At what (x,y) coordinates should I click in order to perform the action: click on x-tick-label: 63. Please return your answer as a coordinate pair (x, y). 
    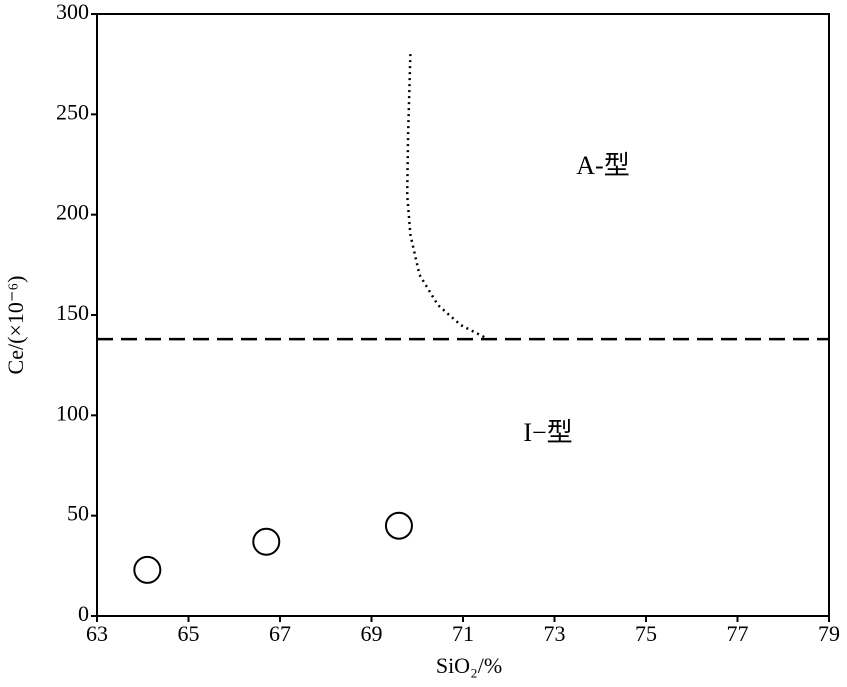
    Looking at the image, I should click on (97, 633).